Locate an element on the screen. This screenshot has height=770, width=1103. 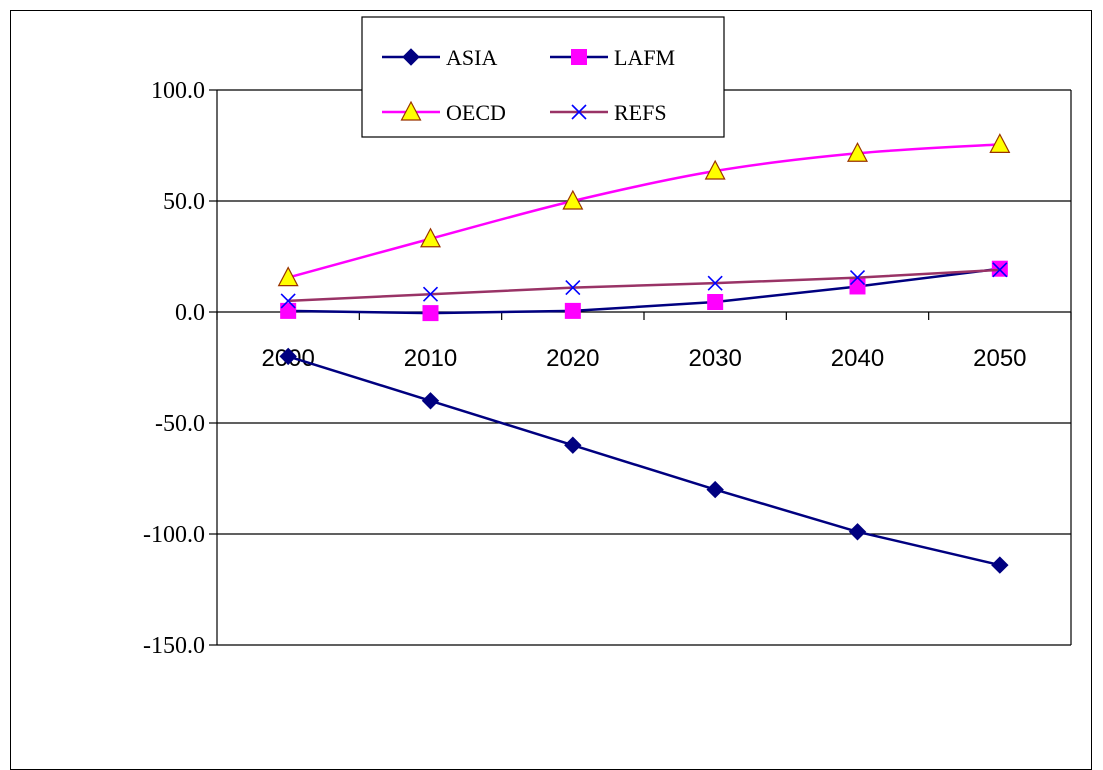
y-tick-label: 0.0 is located at coordinates (190, 313).